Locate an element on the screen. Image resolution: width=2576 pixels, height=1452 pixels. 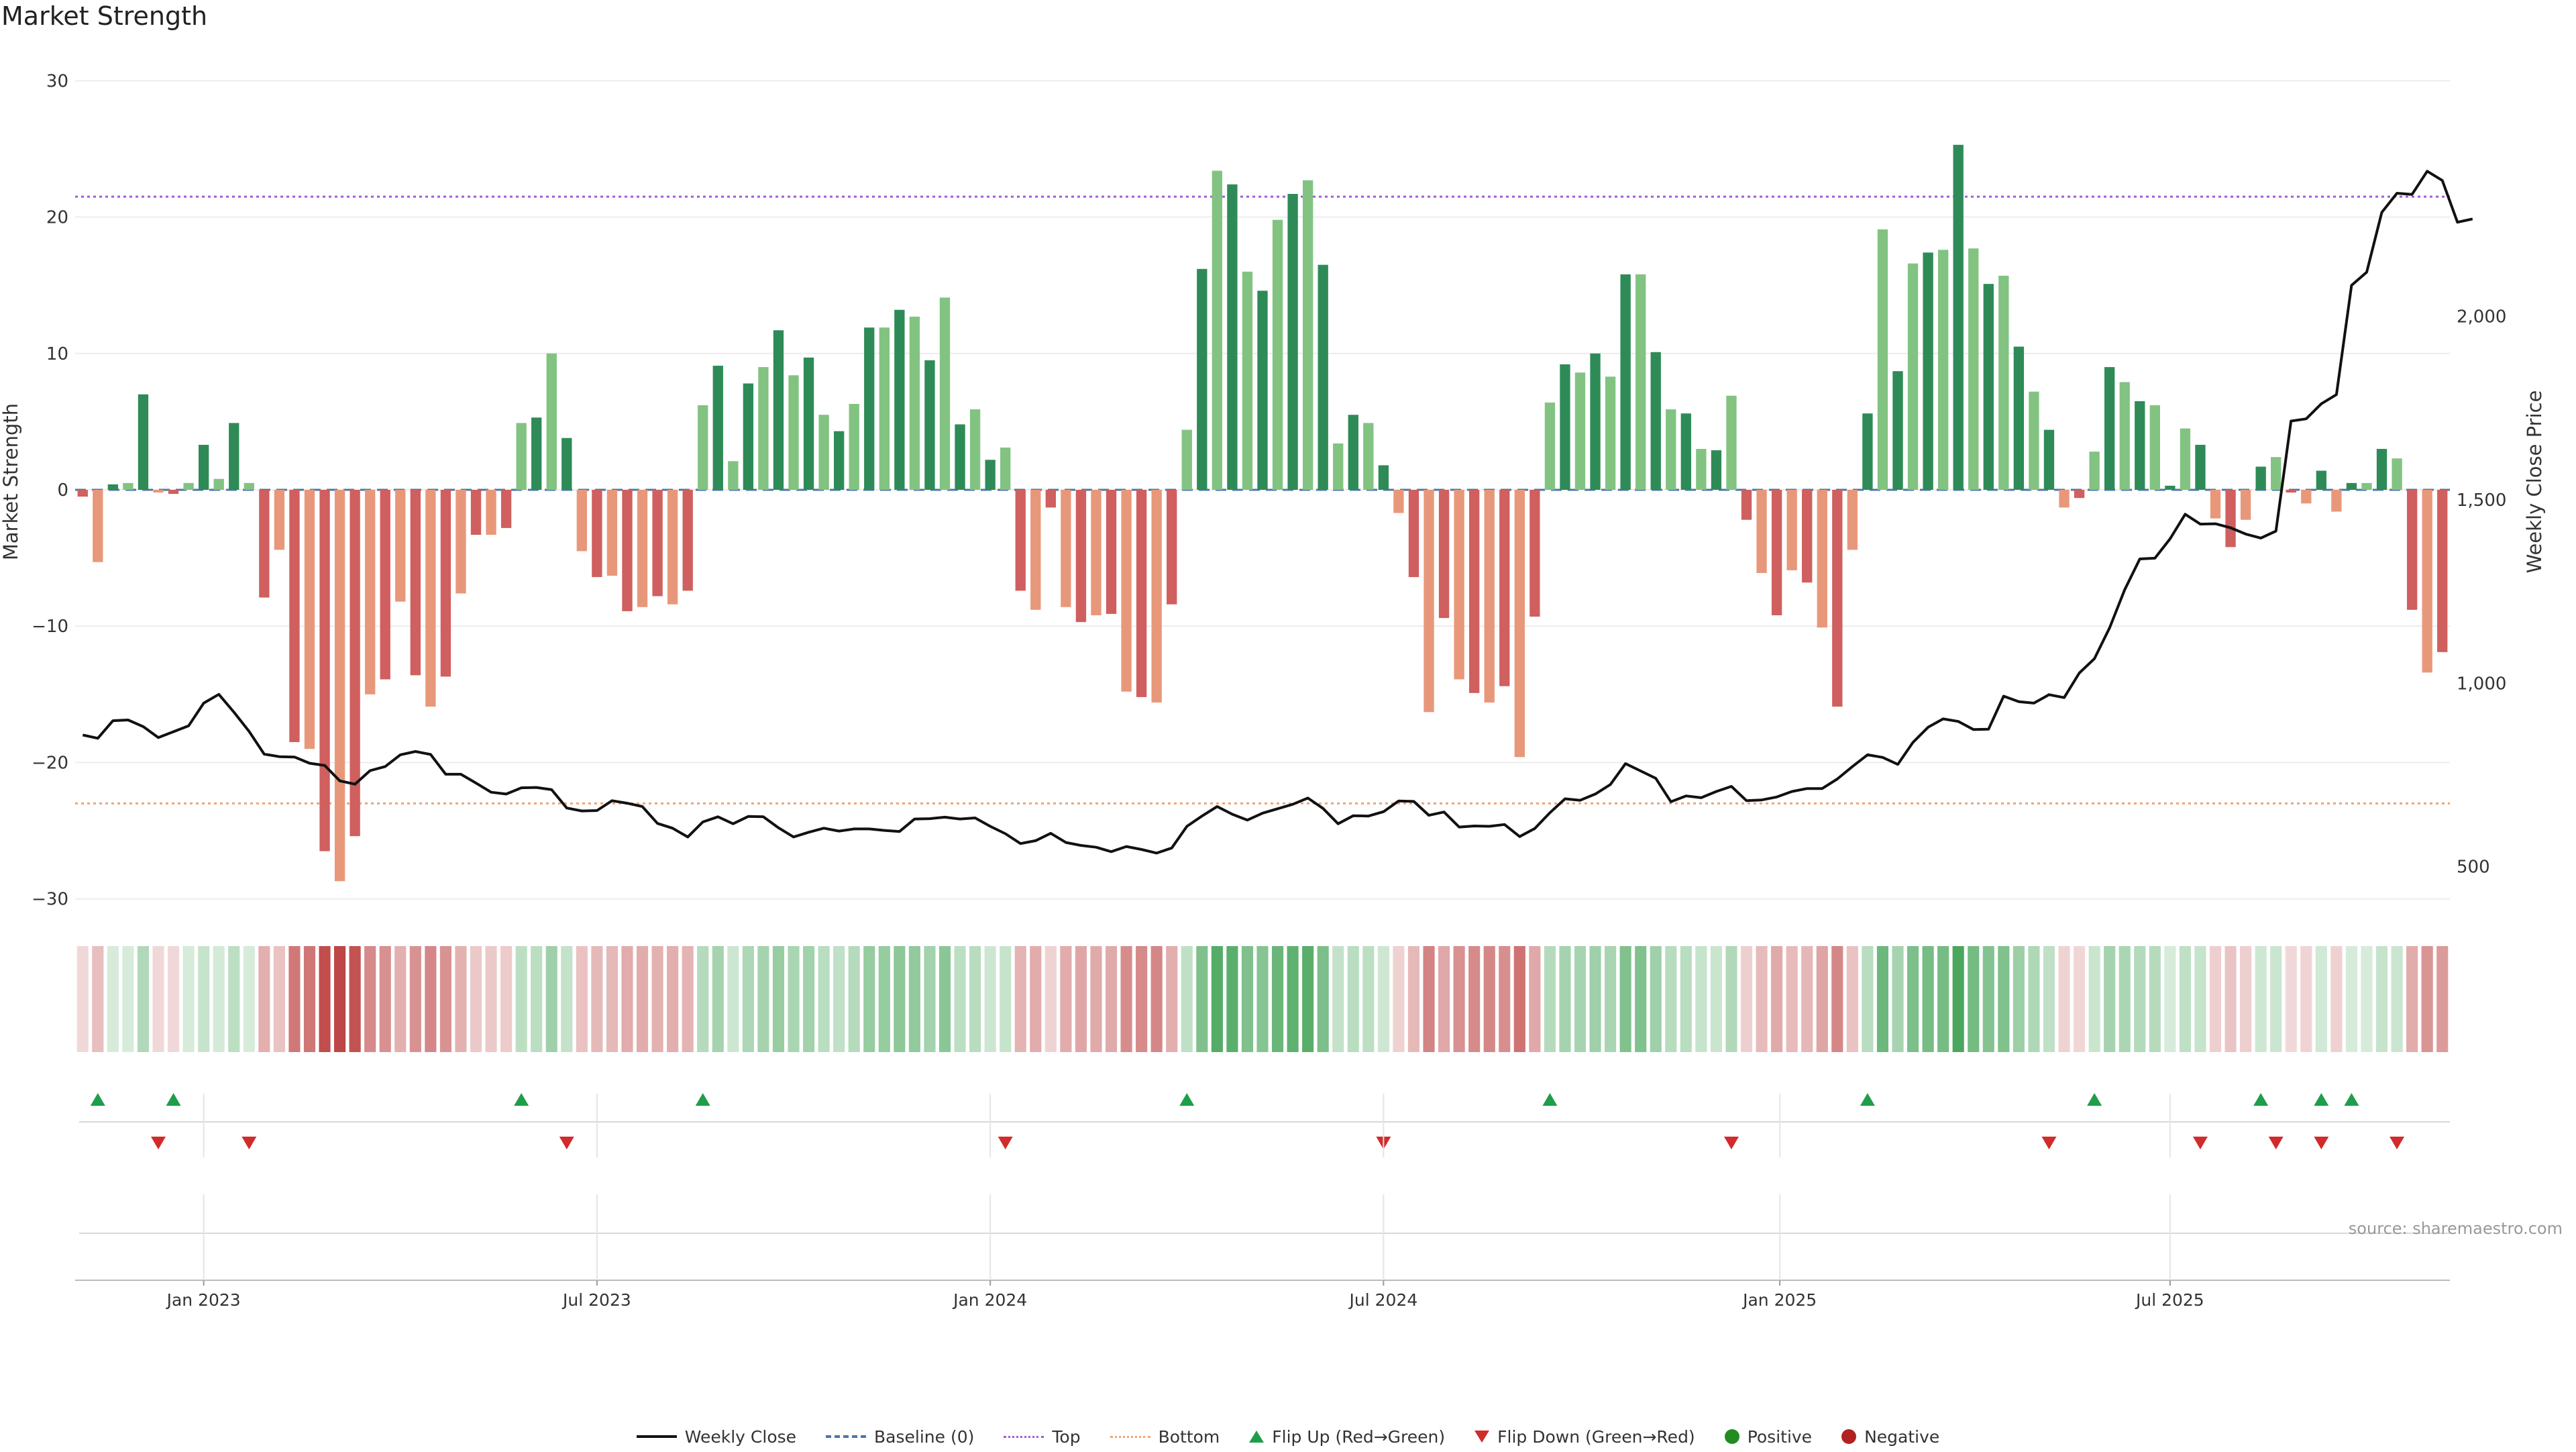
legend-flip-down: Flip Down (Green→Red) is located at coordinates (1584, 1437).